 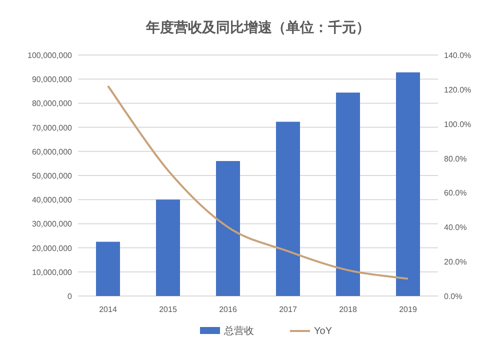 I want to click on y-tick-label: 60,000,000, so click(x=52, y=151).